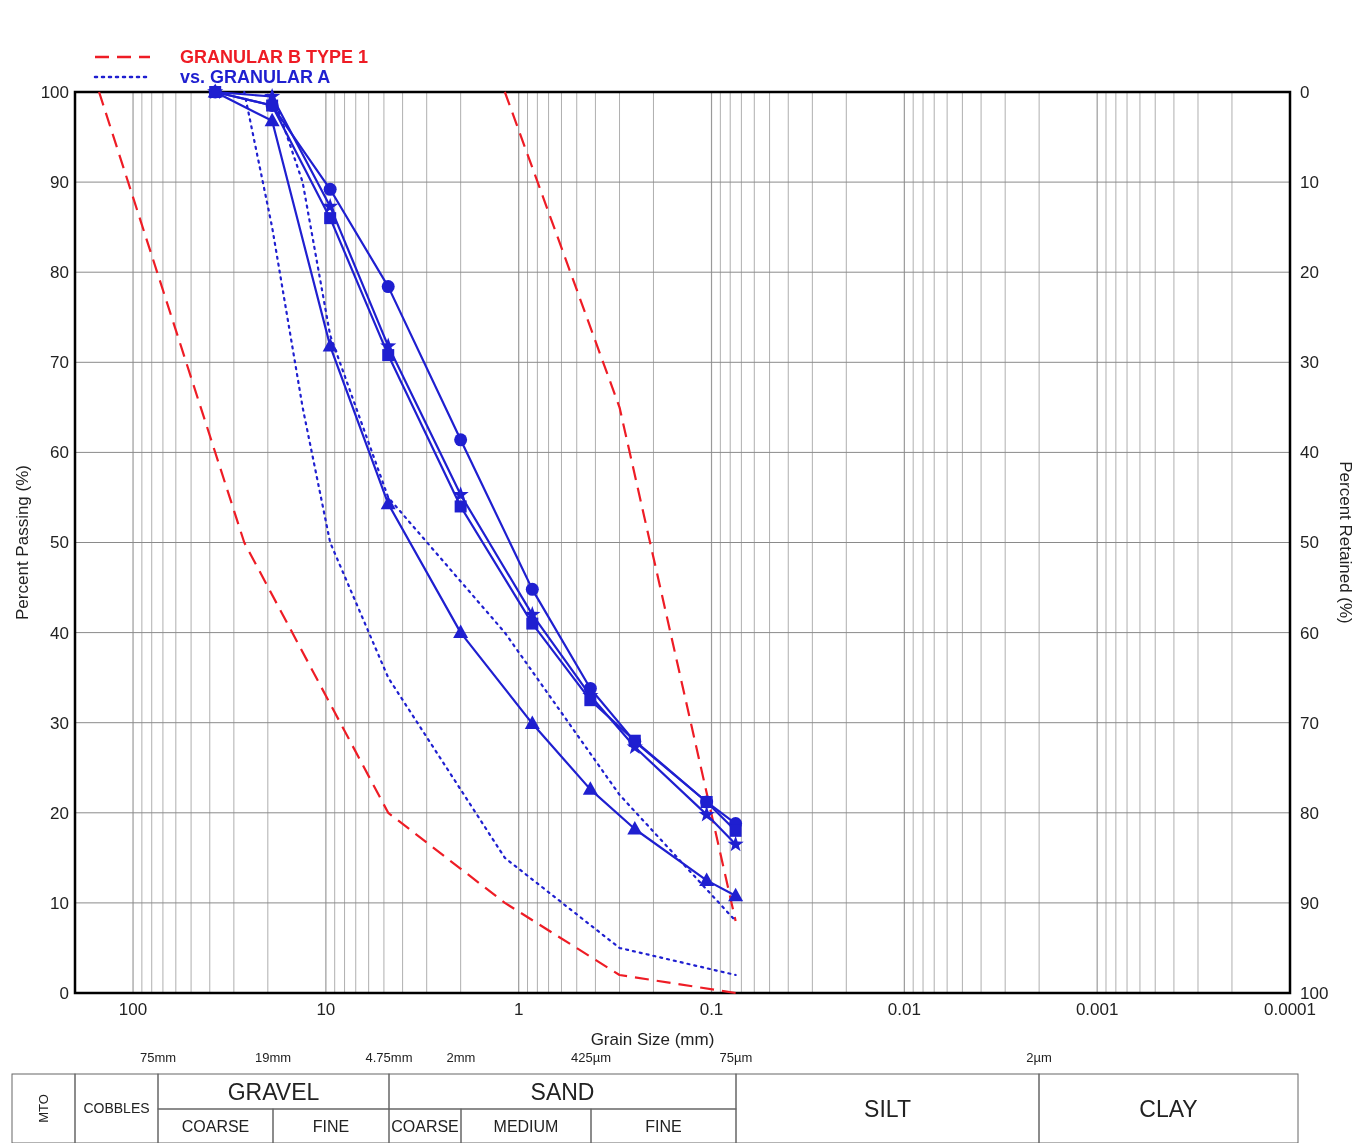 This screenshot has height=1143, width=1365. Describe the element at coordinates (652, 1039) in the screenshot. I see `x-axis-title: Grain Size (mm)` at that location.